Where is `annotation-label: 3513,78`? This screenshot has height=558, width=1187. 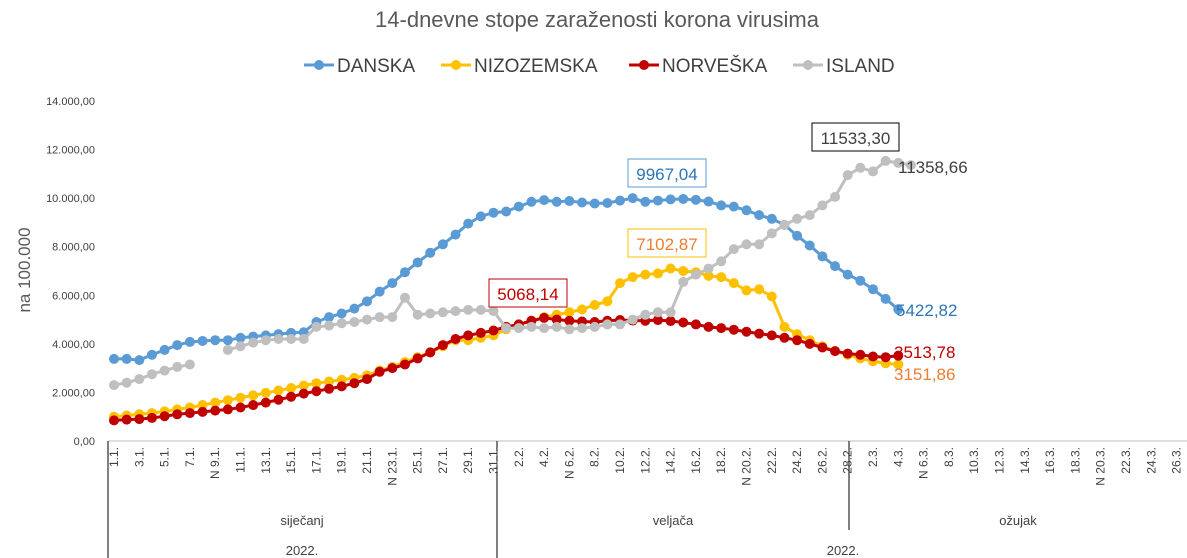
annotation-label: 3513,78 is located at coordinates (924, 352).